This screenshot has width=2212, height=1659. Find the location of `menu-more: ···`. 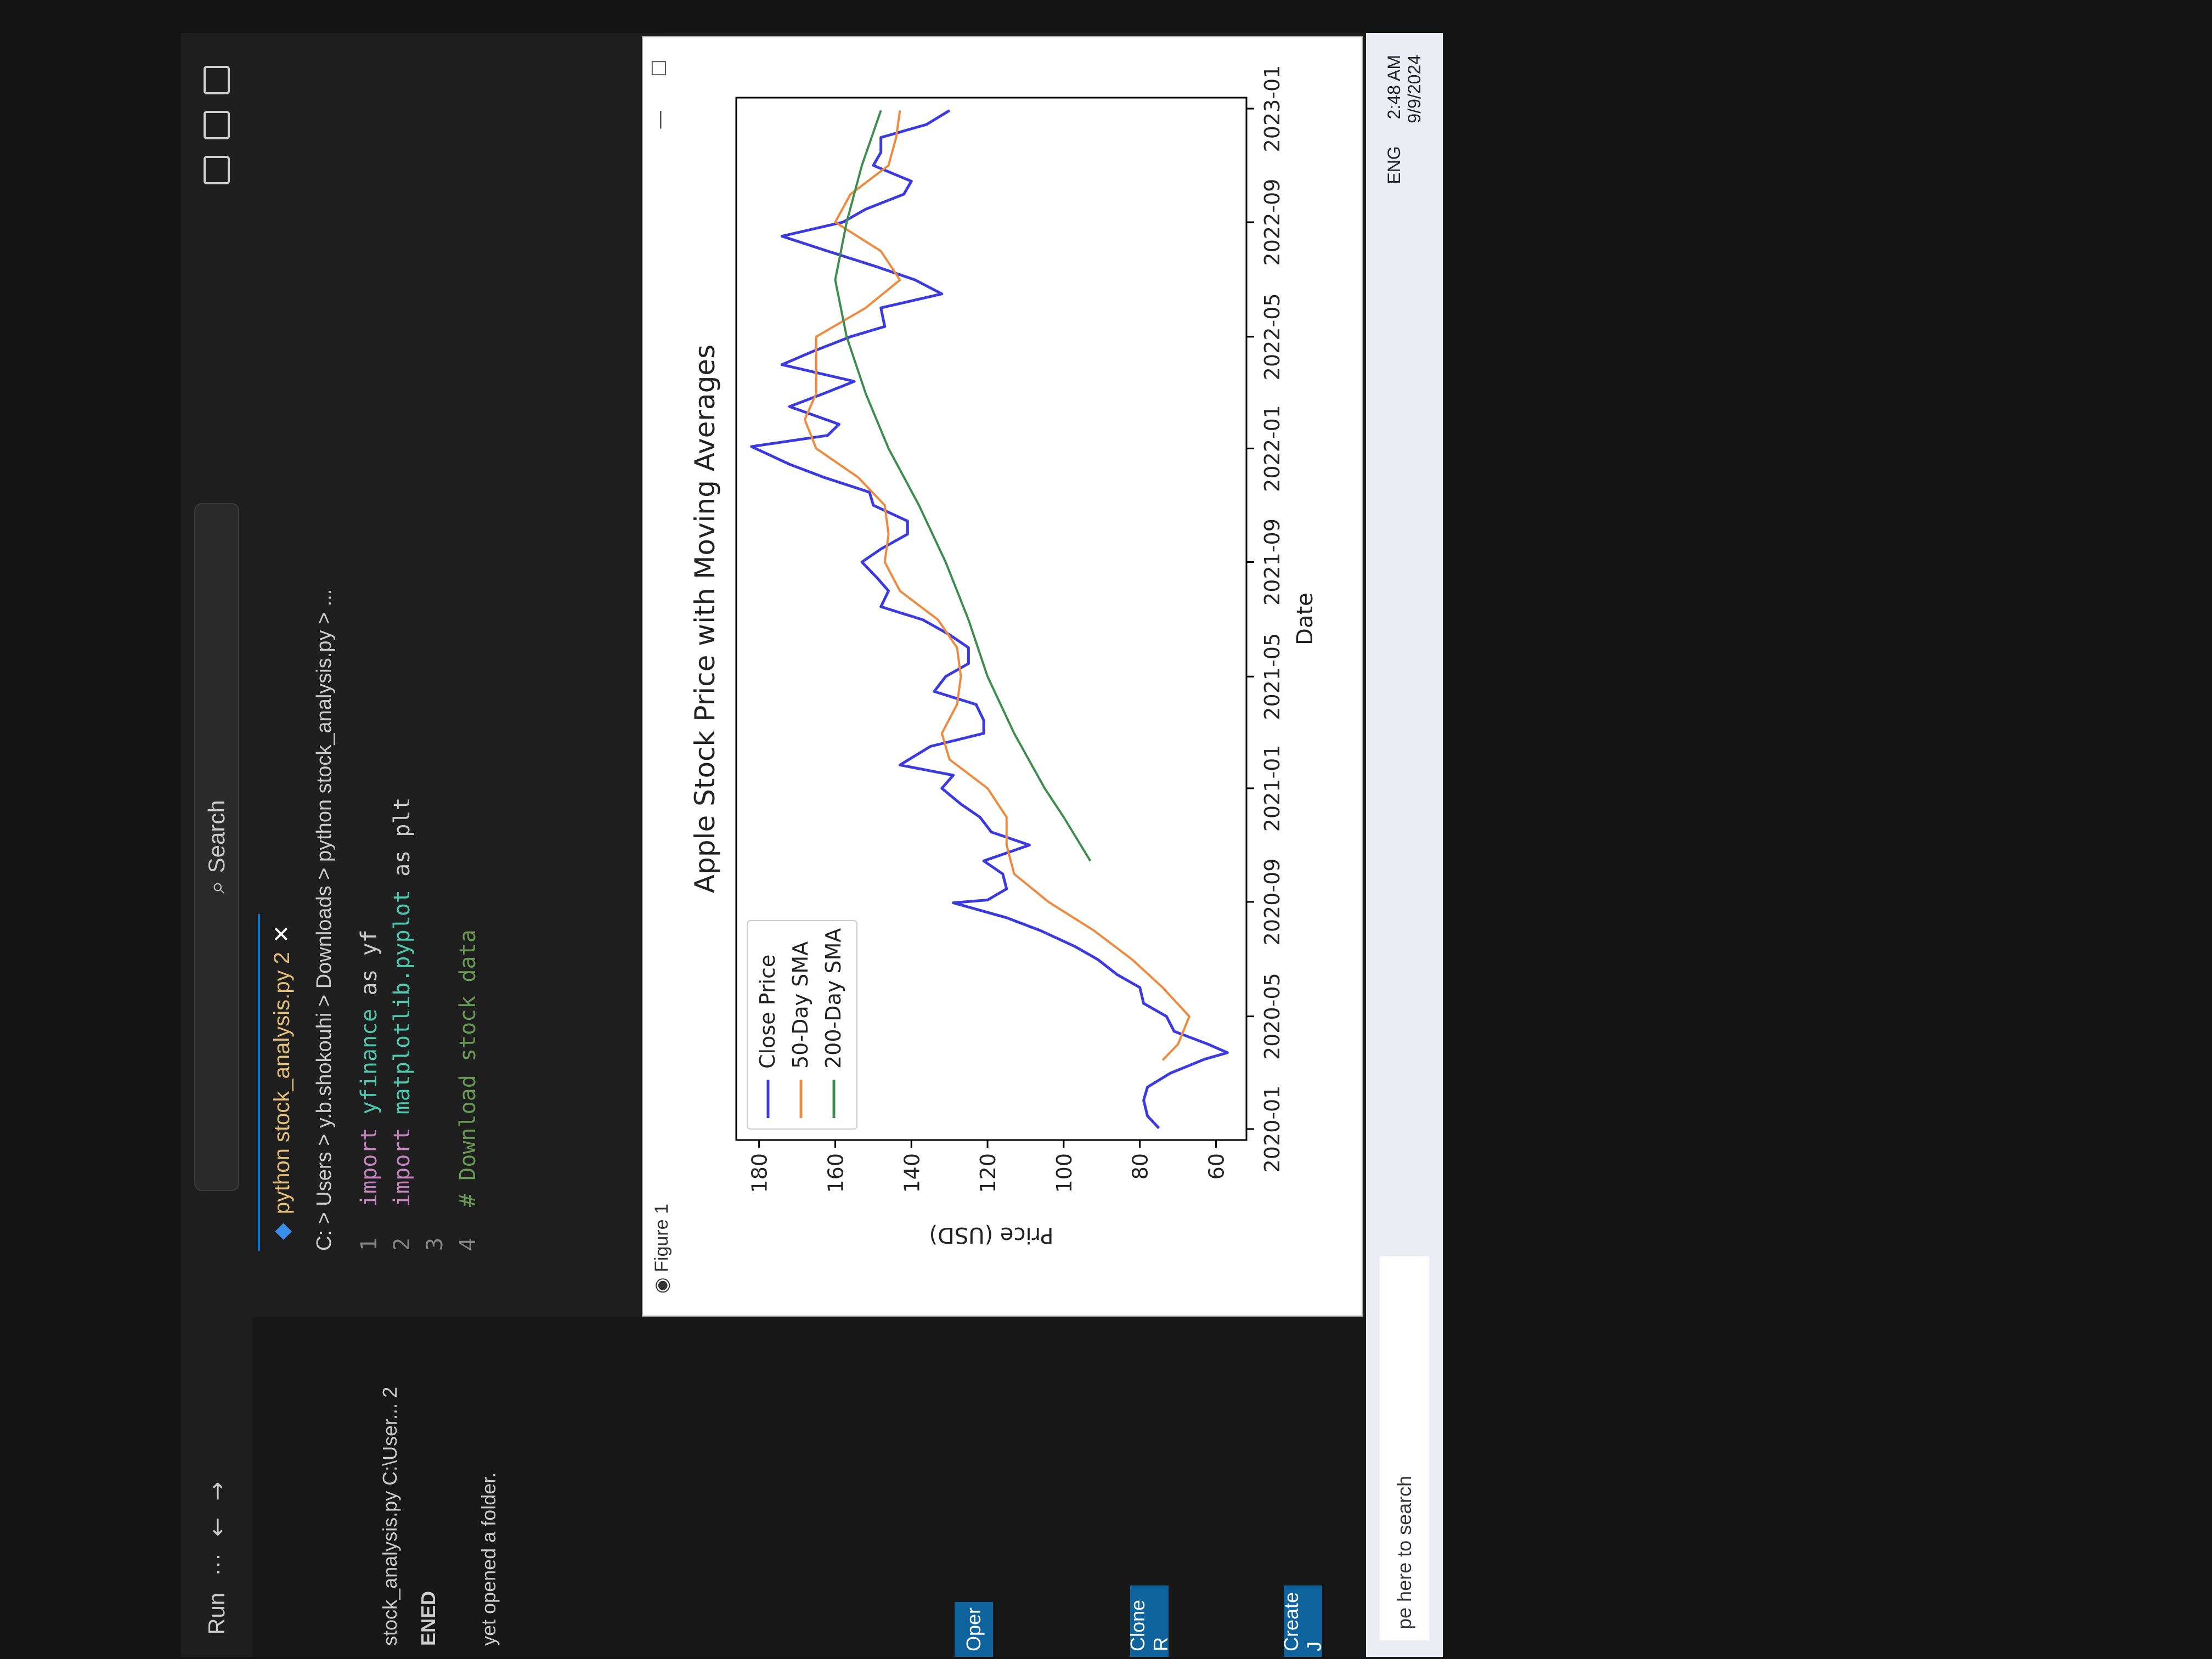

menu-more: ··· is located at coordinates (216, 1565).